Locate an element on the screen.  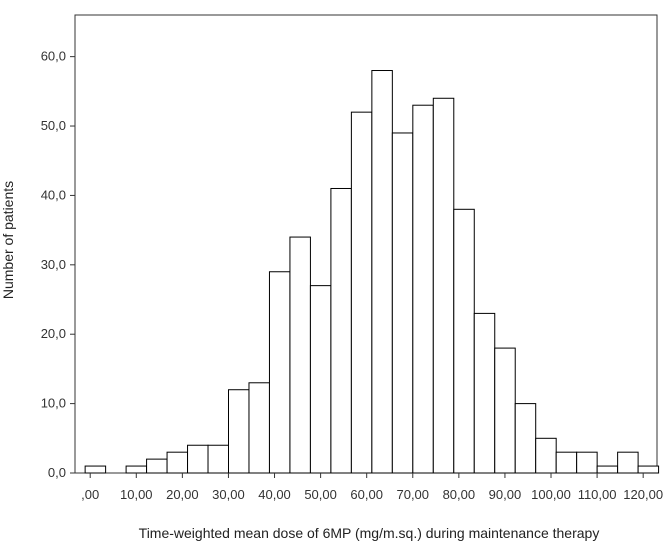
x-tick-label: 90,00 is located at coordinates (505, 494).